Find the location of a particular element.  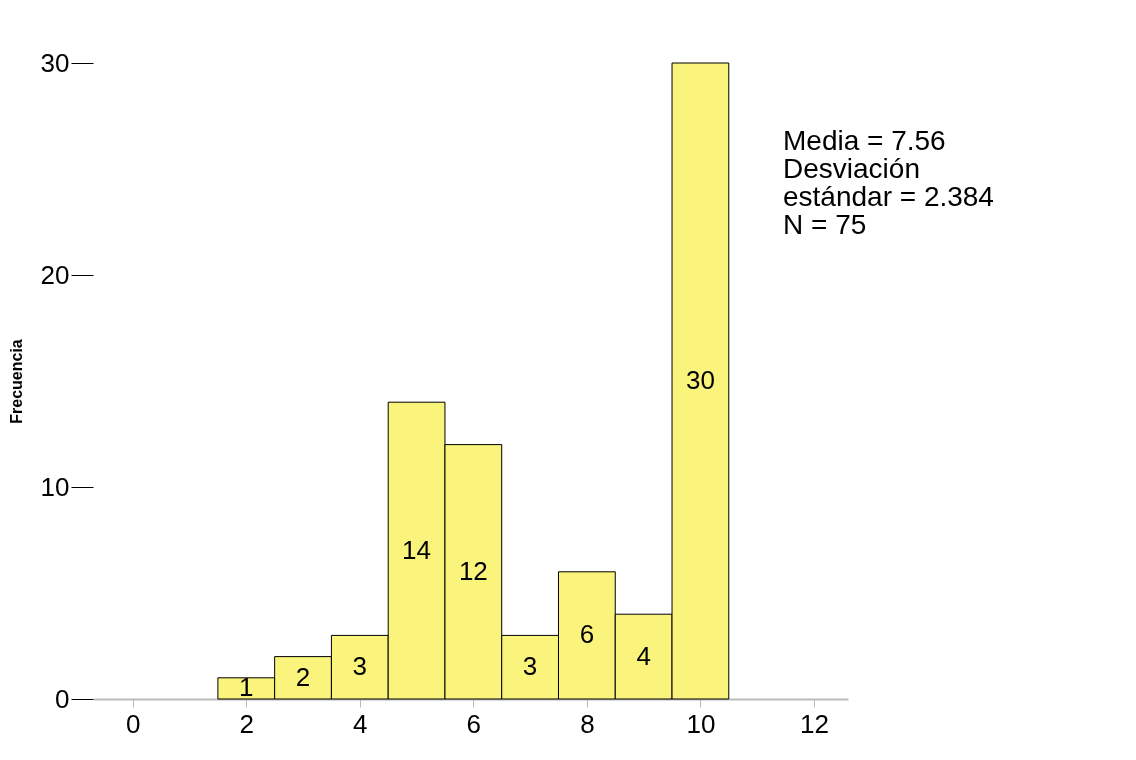

data-label: 30 is located at coordinates (700, 380).